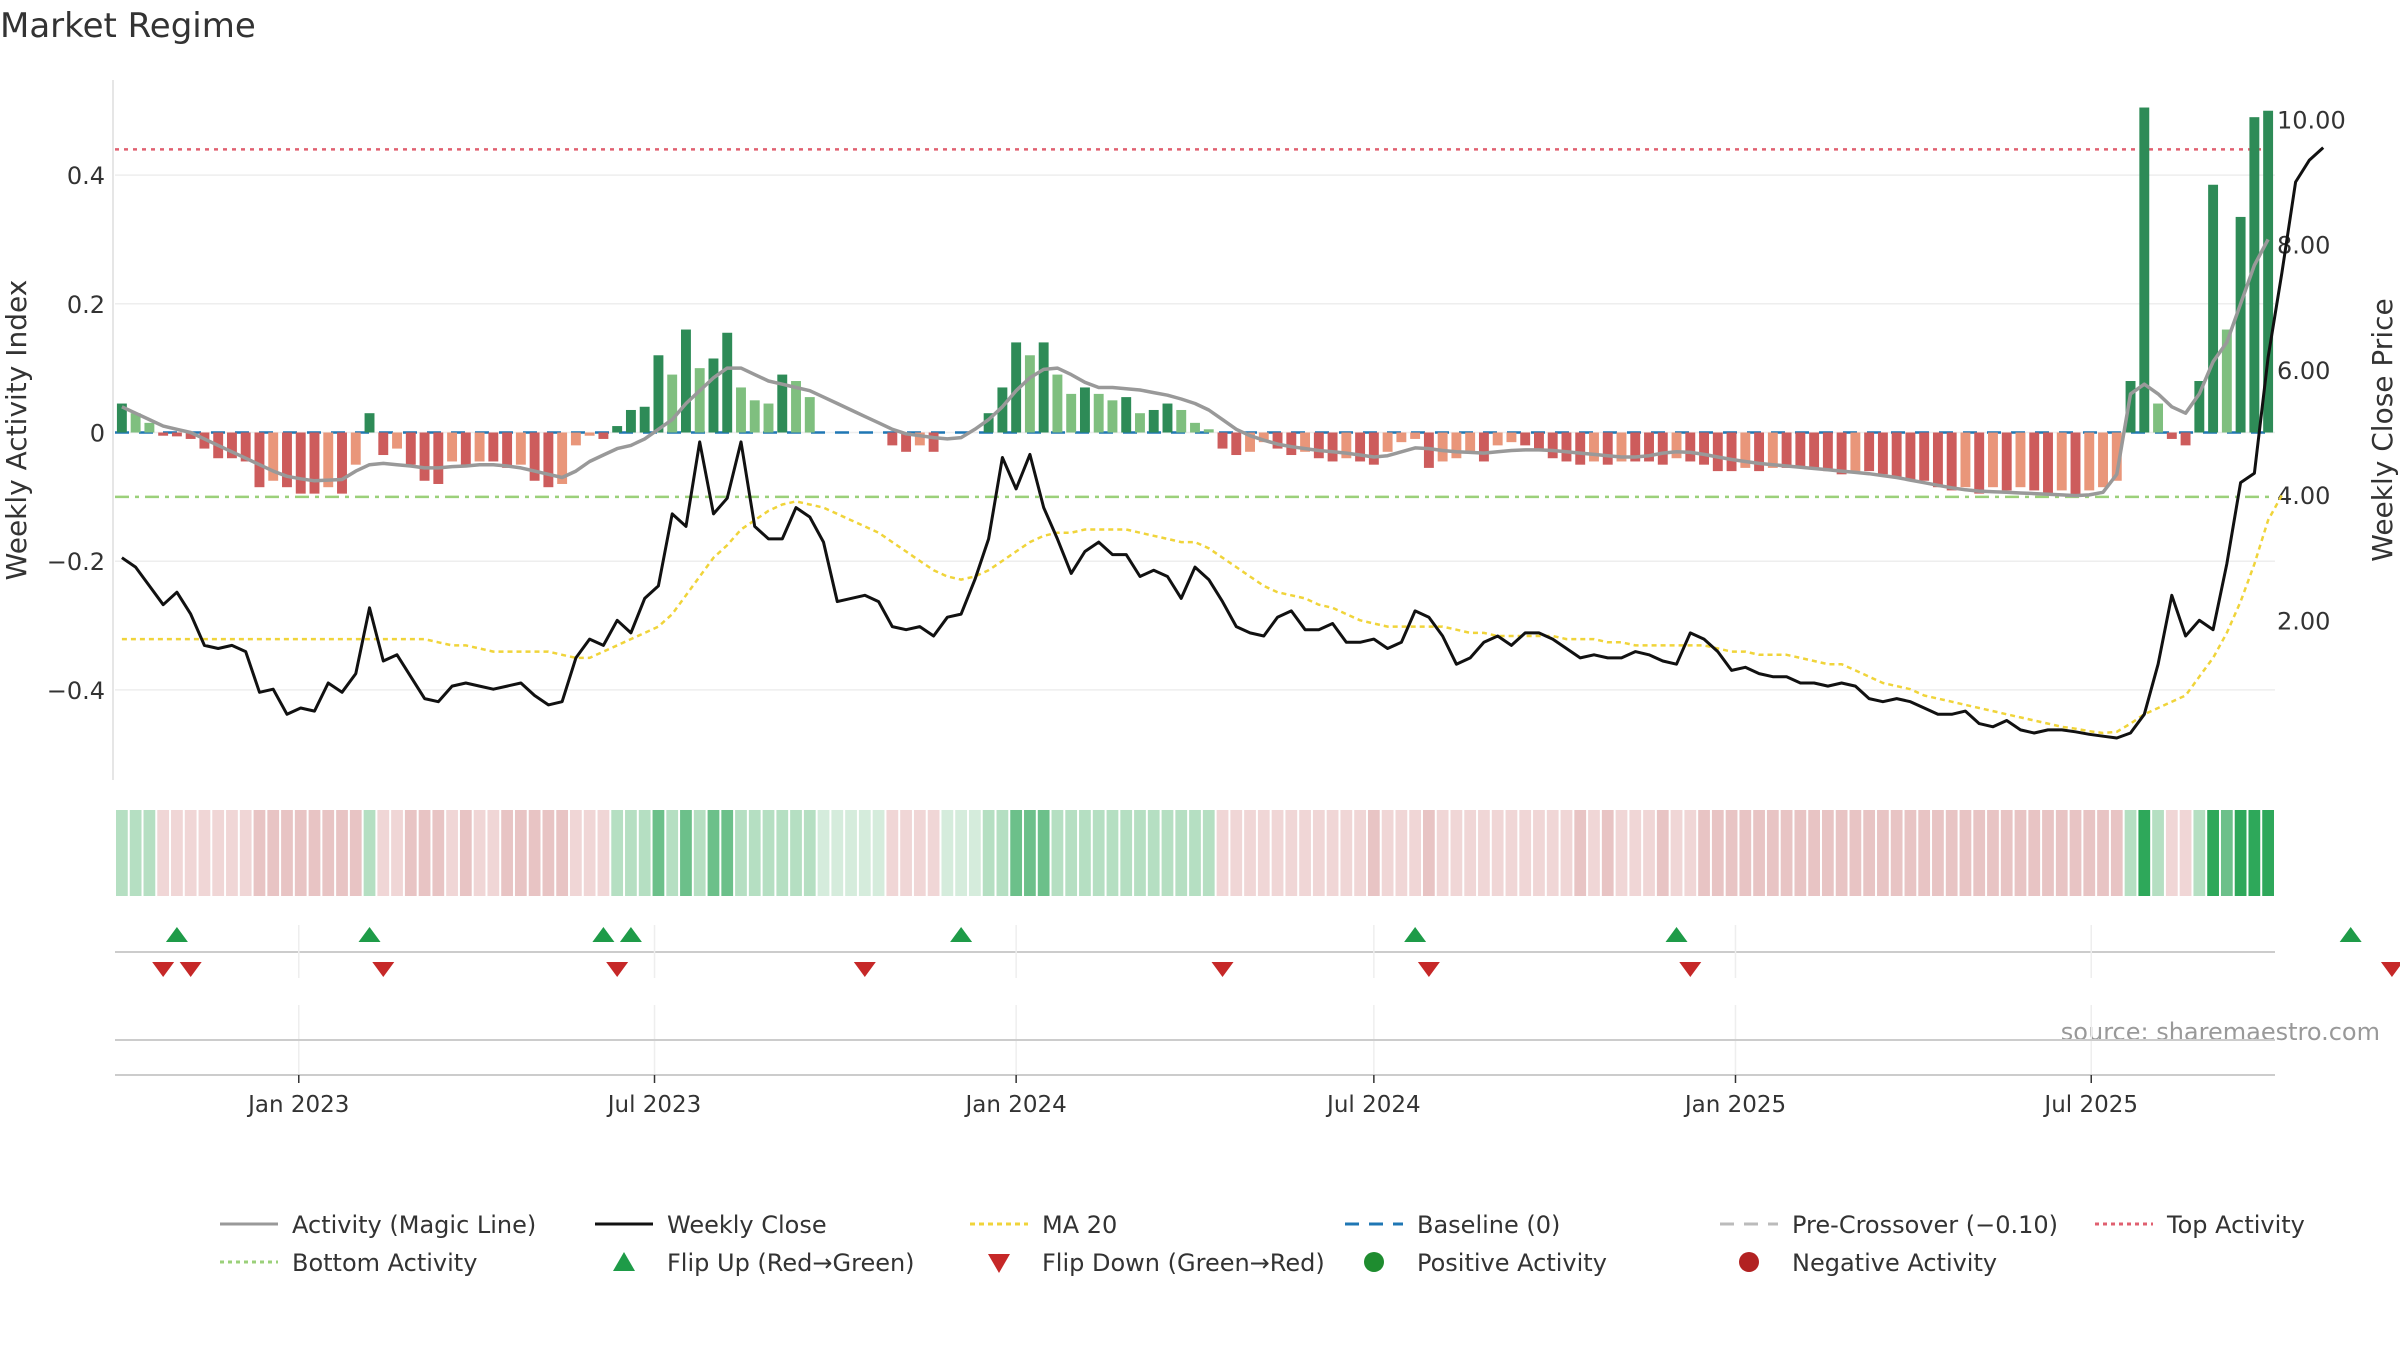 The width and height of the screenshot is (2400, 1354). I want to click on legend-item: Flip Up (Red→Green), so click(764, 1263).